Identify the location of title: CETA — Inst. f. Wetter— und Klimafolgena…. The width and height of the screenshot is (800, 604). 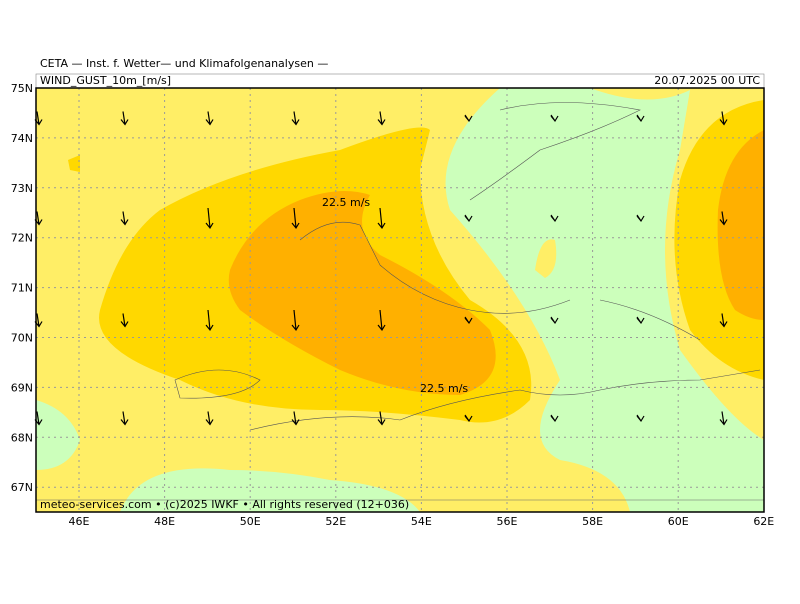
(184, 63).